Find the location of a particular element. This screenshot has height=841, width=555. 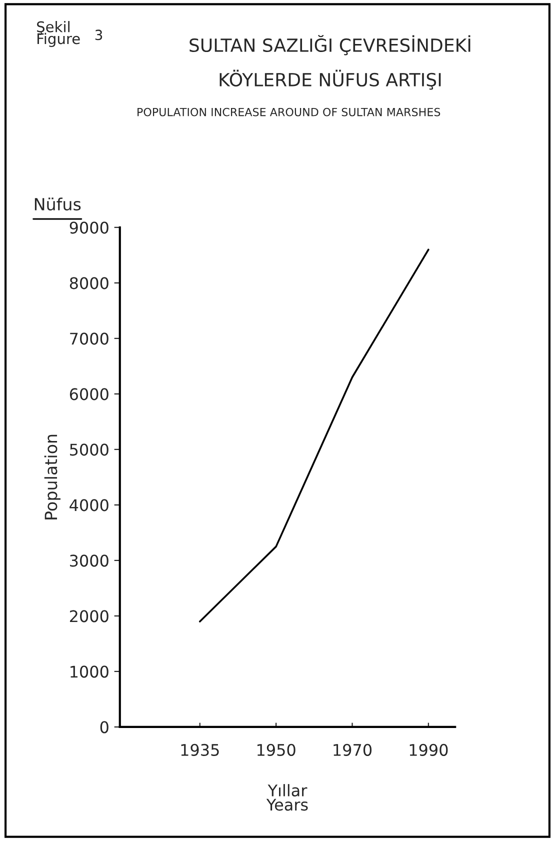

y-tick-label: 5000 is located at coordinates (89, 450).